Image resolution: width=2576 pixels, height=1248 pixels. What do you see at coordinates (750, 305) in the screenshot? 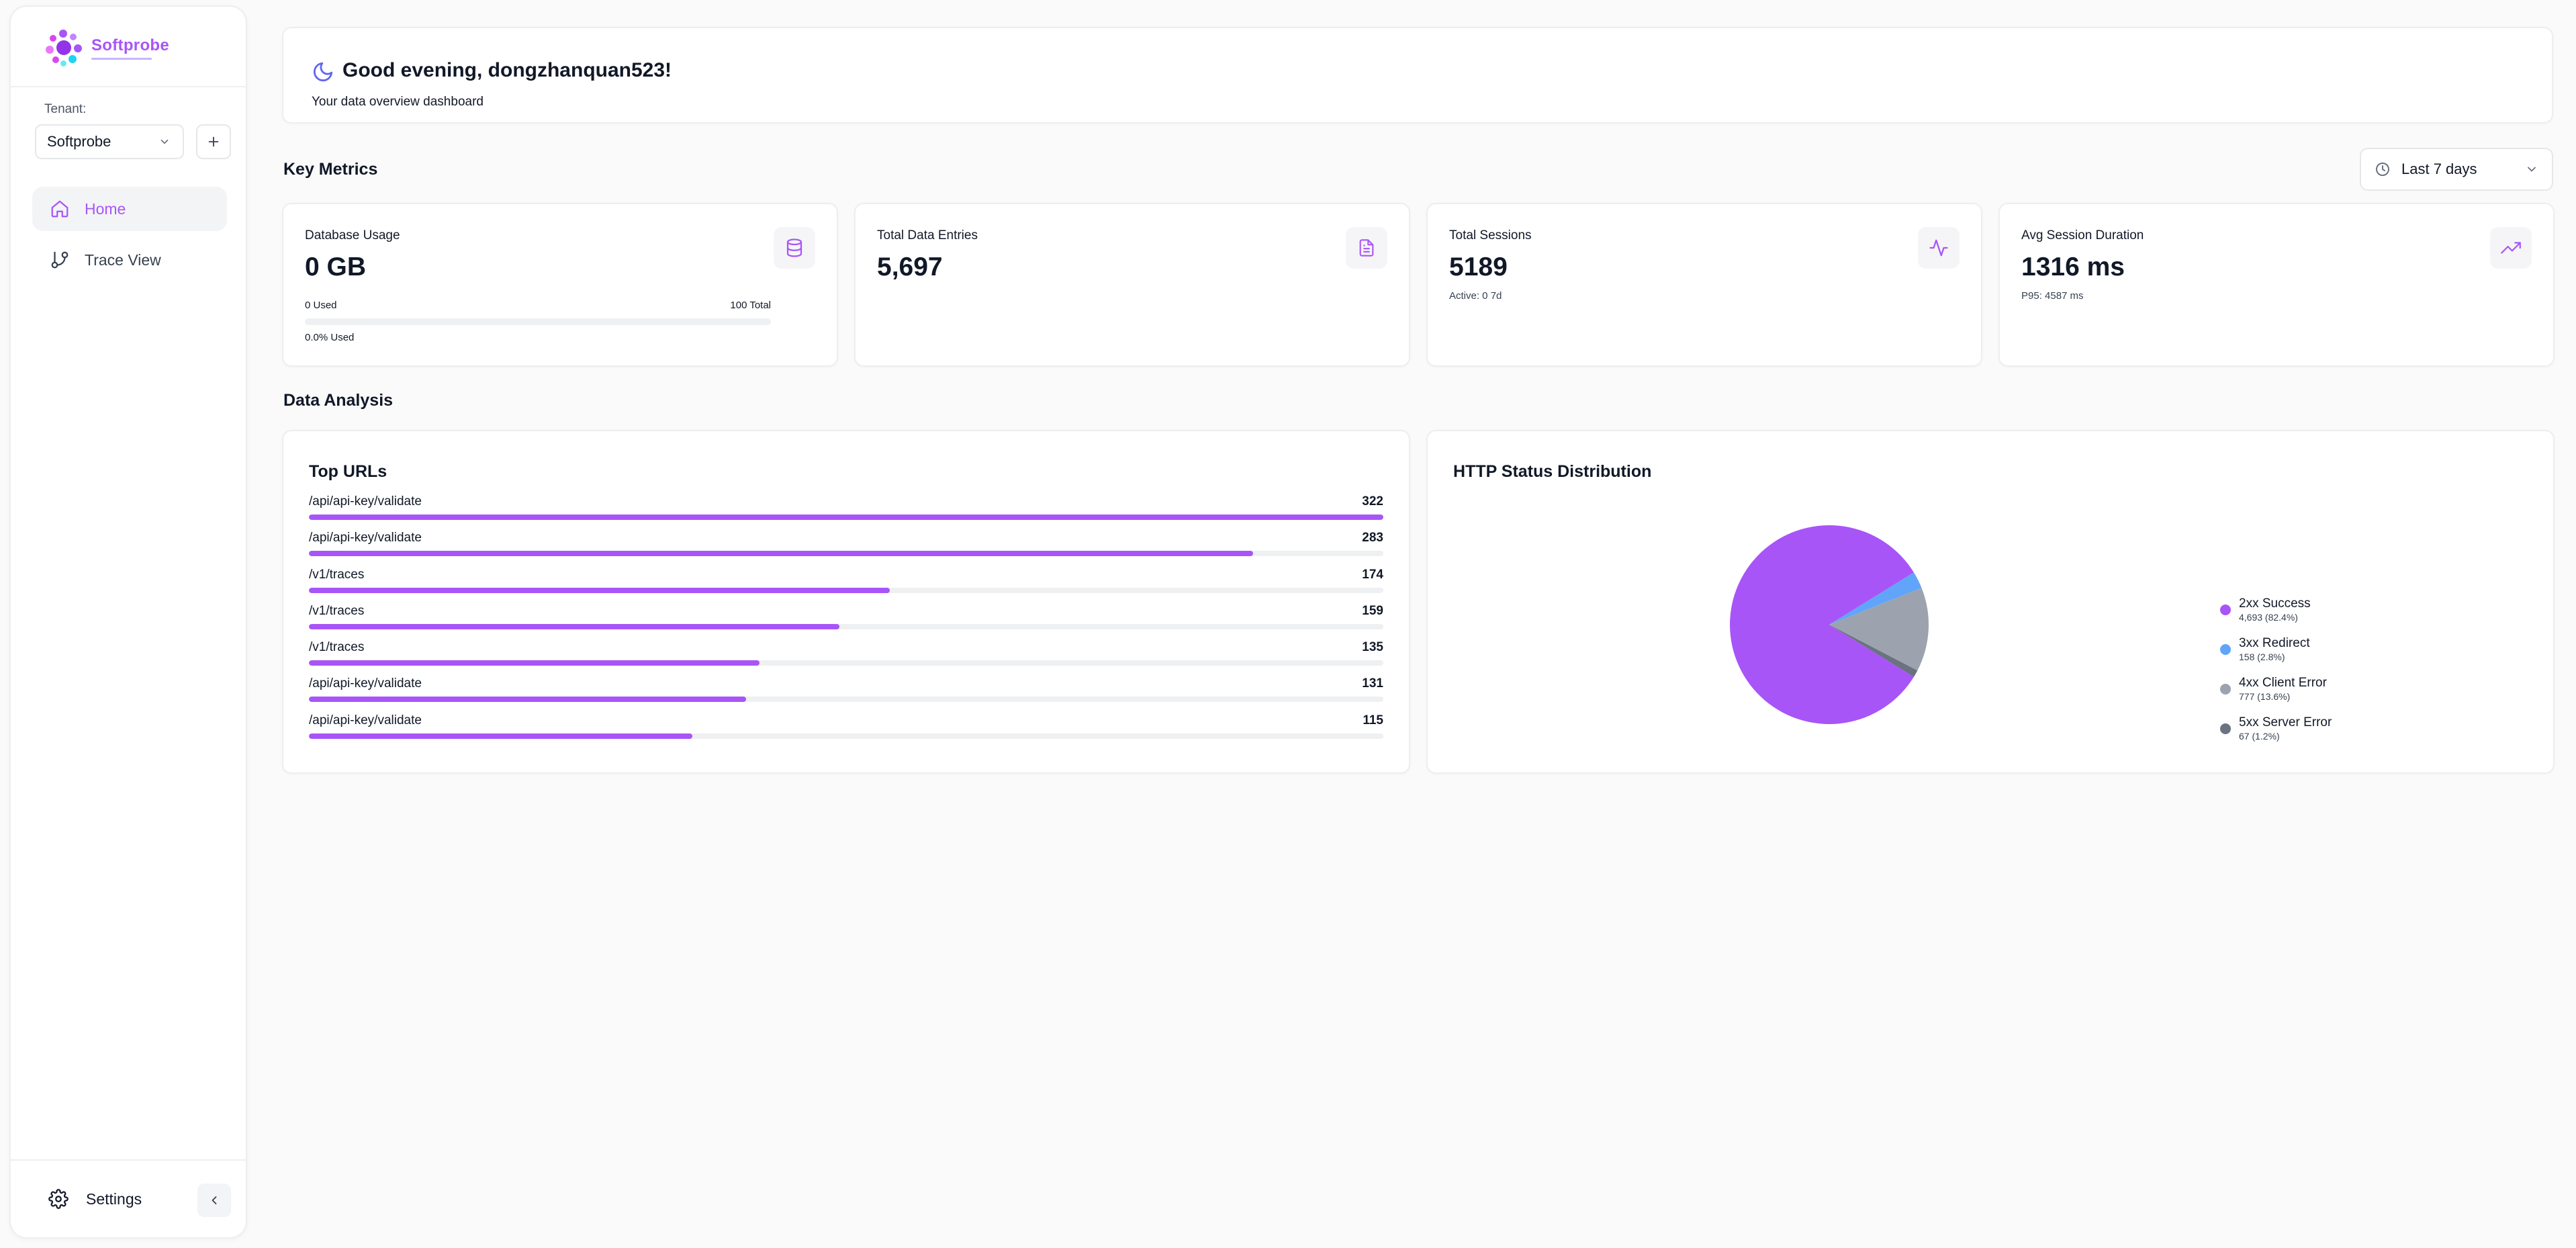
I see `usage-total: 100 Total` at bounding box center [750, 305].